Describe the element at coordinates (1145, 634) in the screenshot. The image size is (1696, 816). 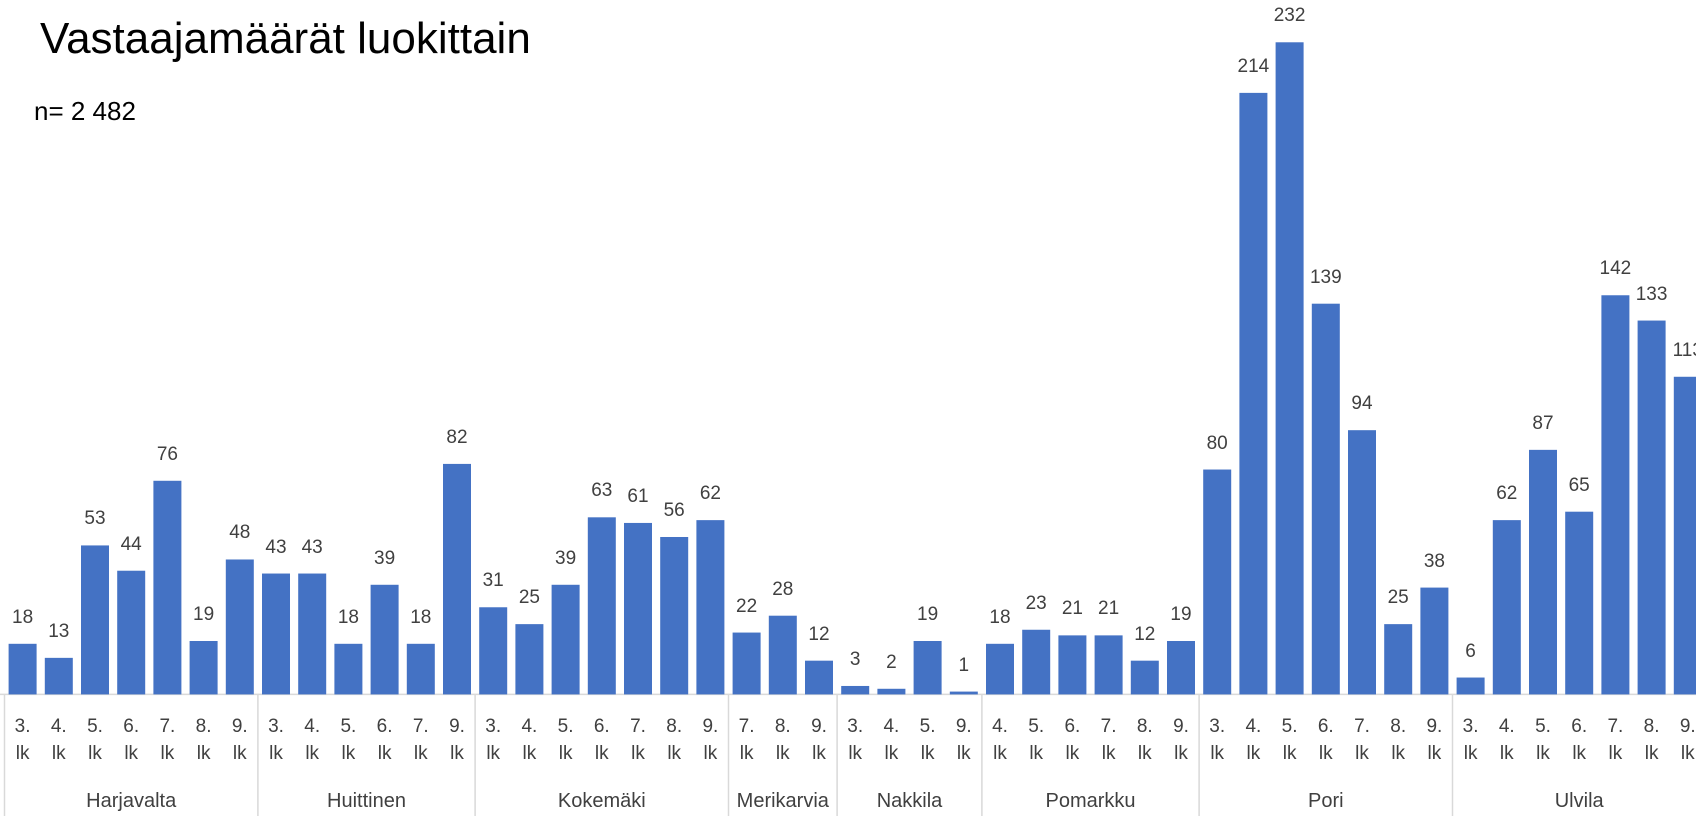
I see `value-label: 12` at that location.